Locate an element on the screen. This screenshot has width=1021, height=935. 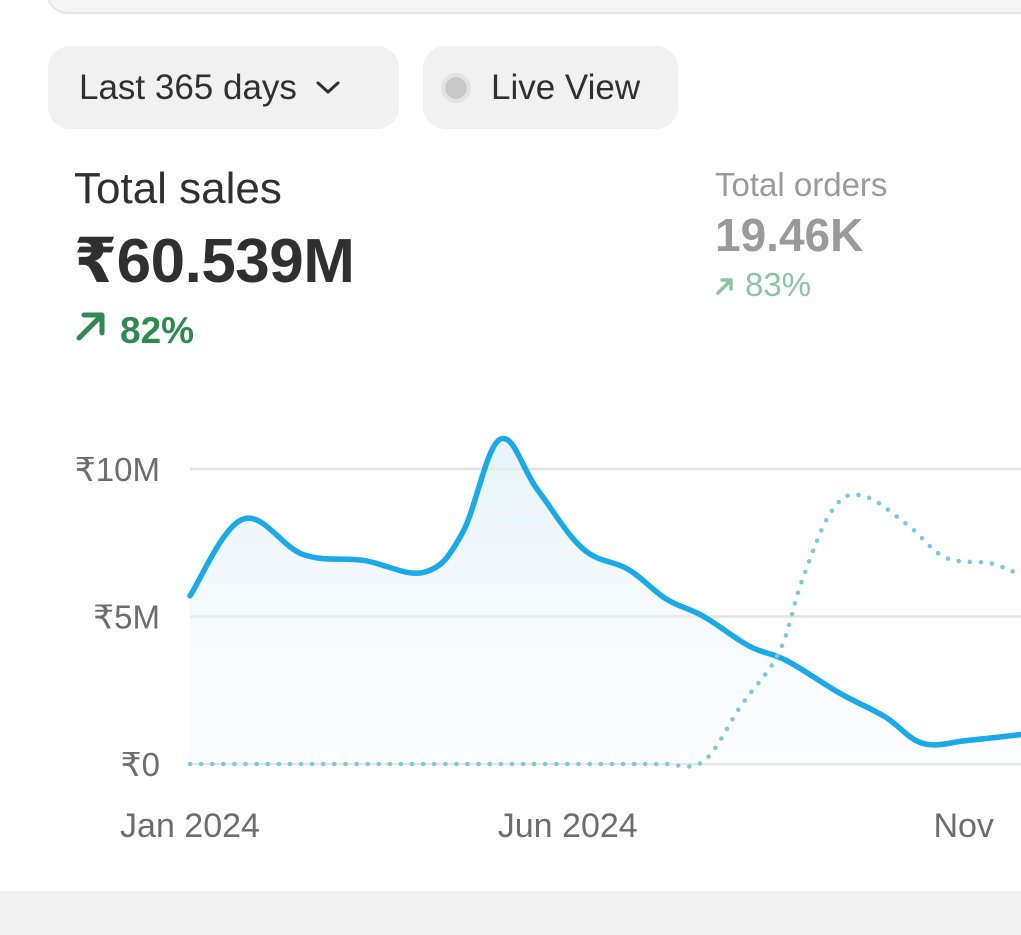
total-orders-metric: Total orders 19.46K 83% is located at coordinates (801, 235).